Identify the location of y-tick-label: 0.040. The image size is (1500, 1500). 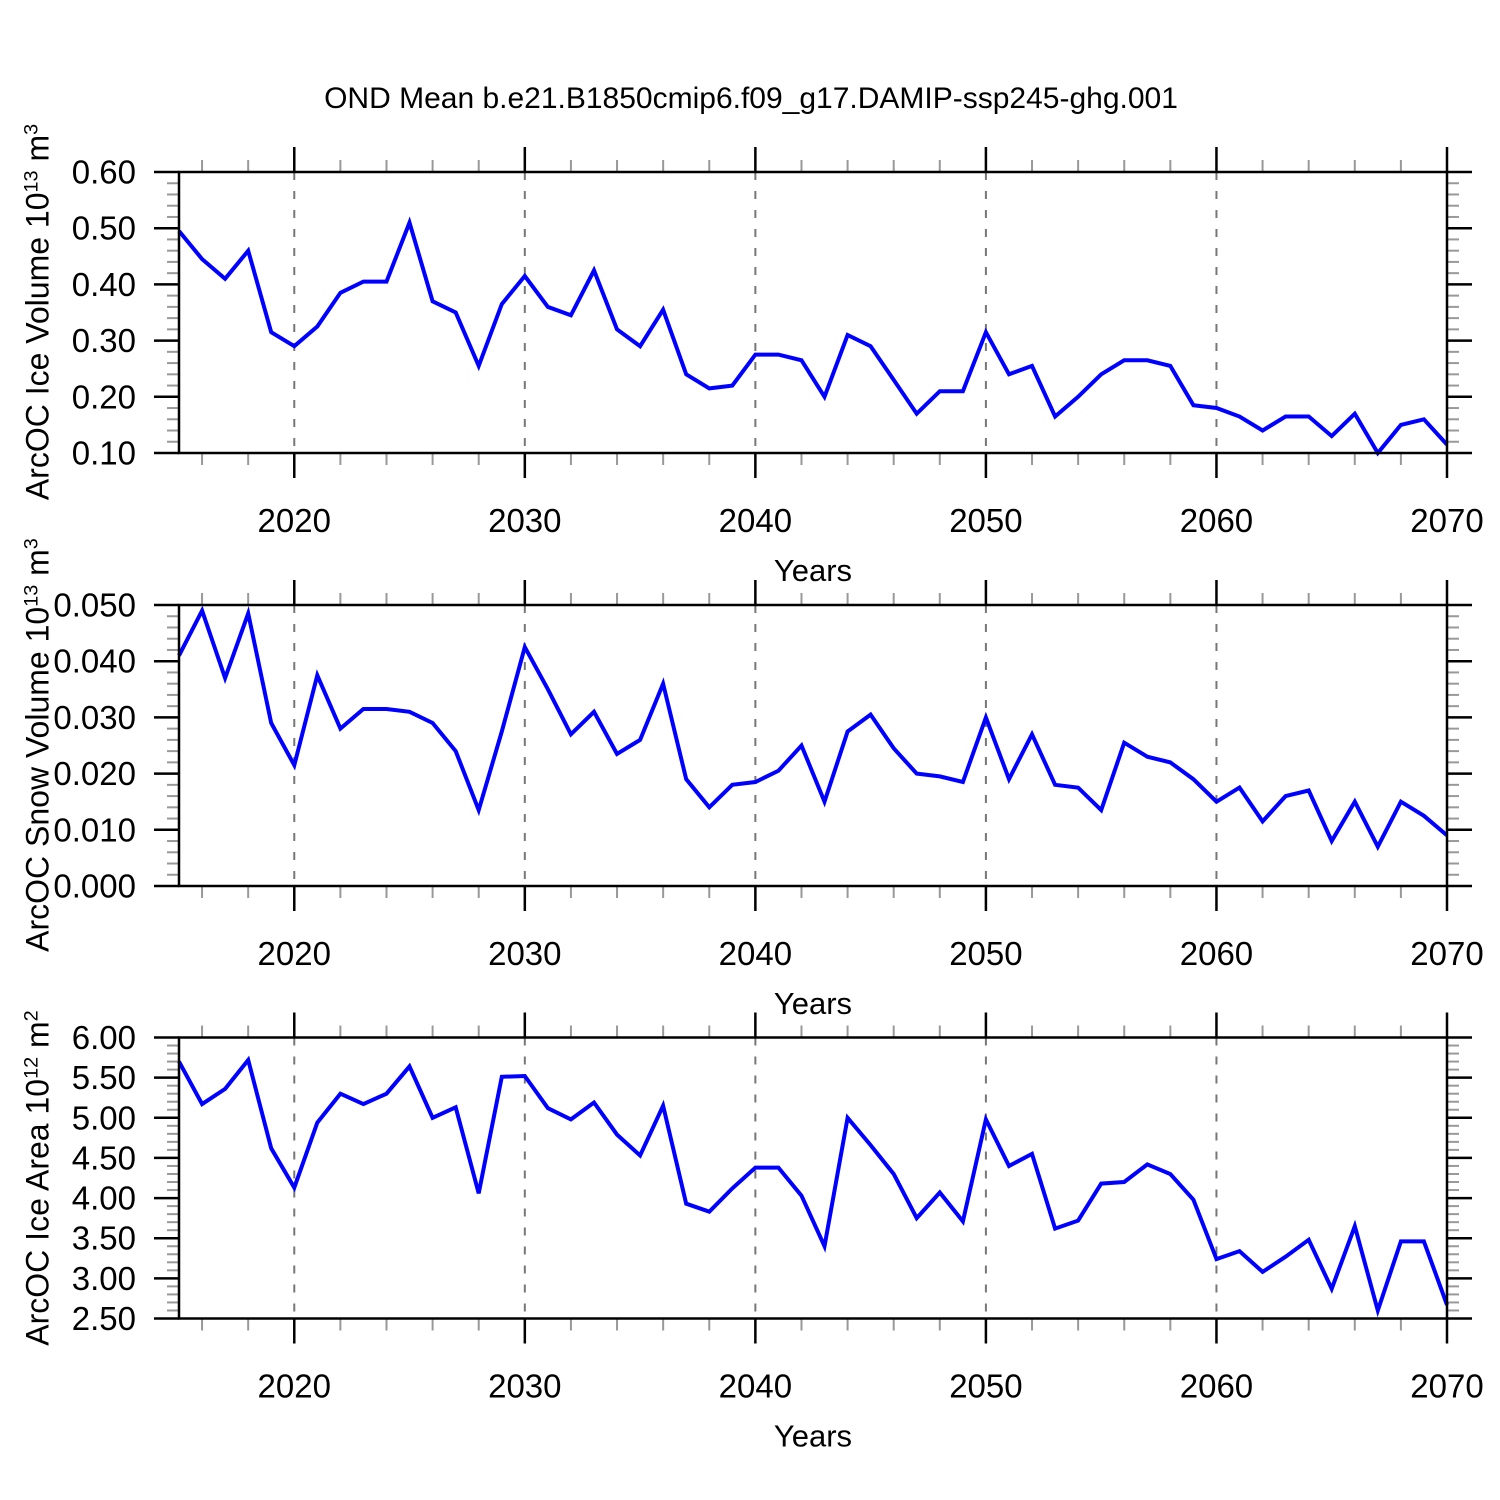
(94, 661).